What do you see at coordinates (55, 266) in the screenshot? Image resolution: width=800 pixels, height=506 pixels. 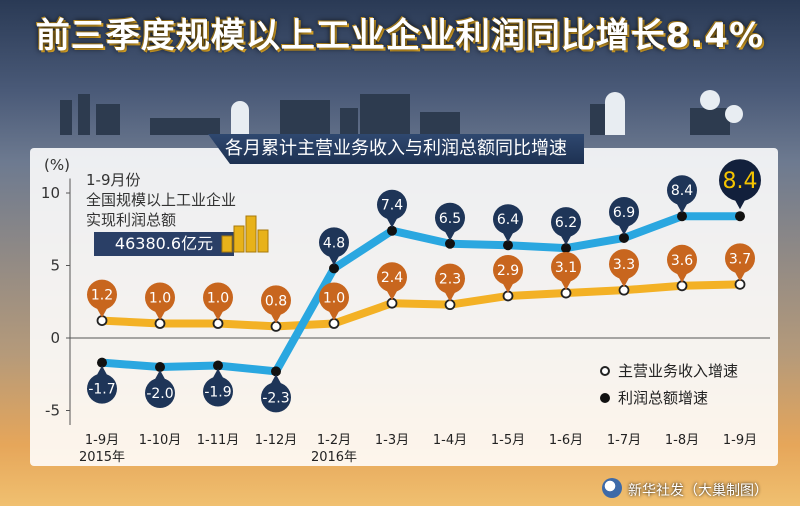 I see `y-tick-label: 5` at bounding box center [55, 266].